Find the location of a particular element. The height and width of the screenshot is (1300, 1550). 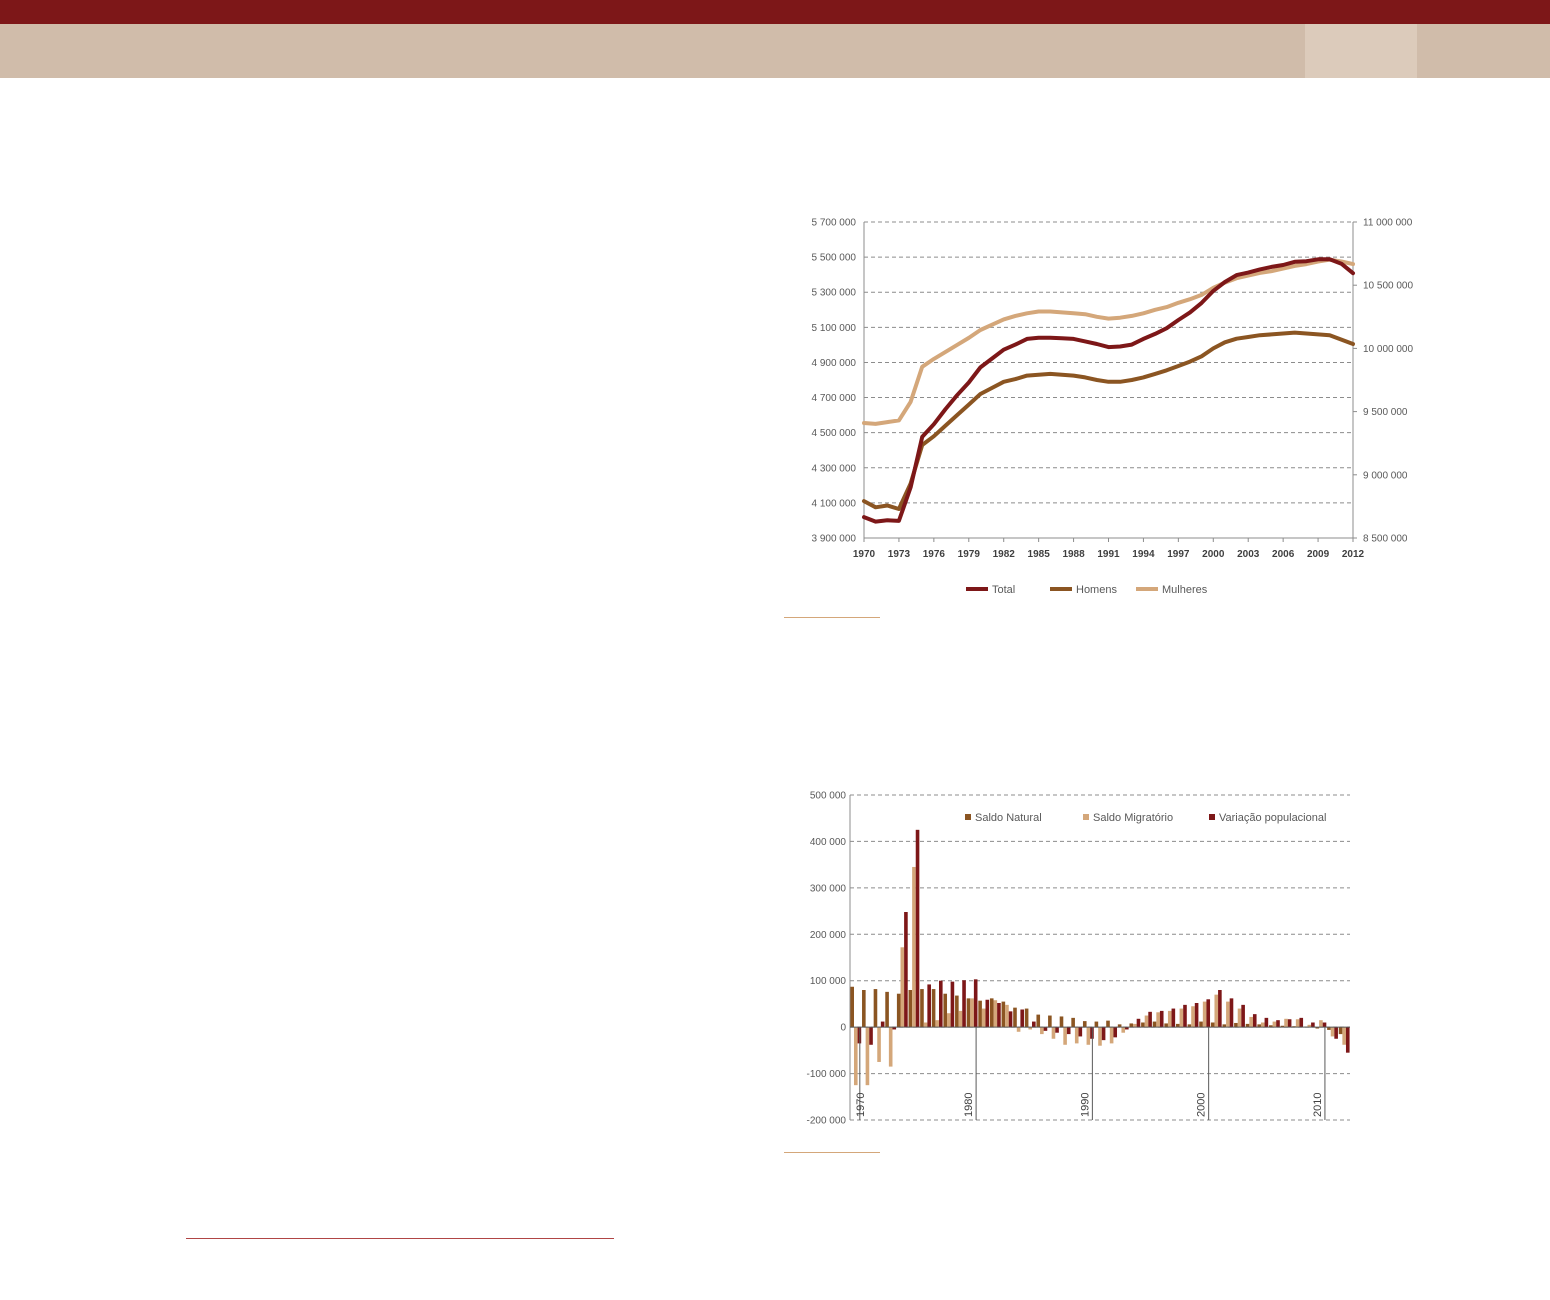

y-left-tick-label: 4 100 000 is located at coordinates (834, 503).